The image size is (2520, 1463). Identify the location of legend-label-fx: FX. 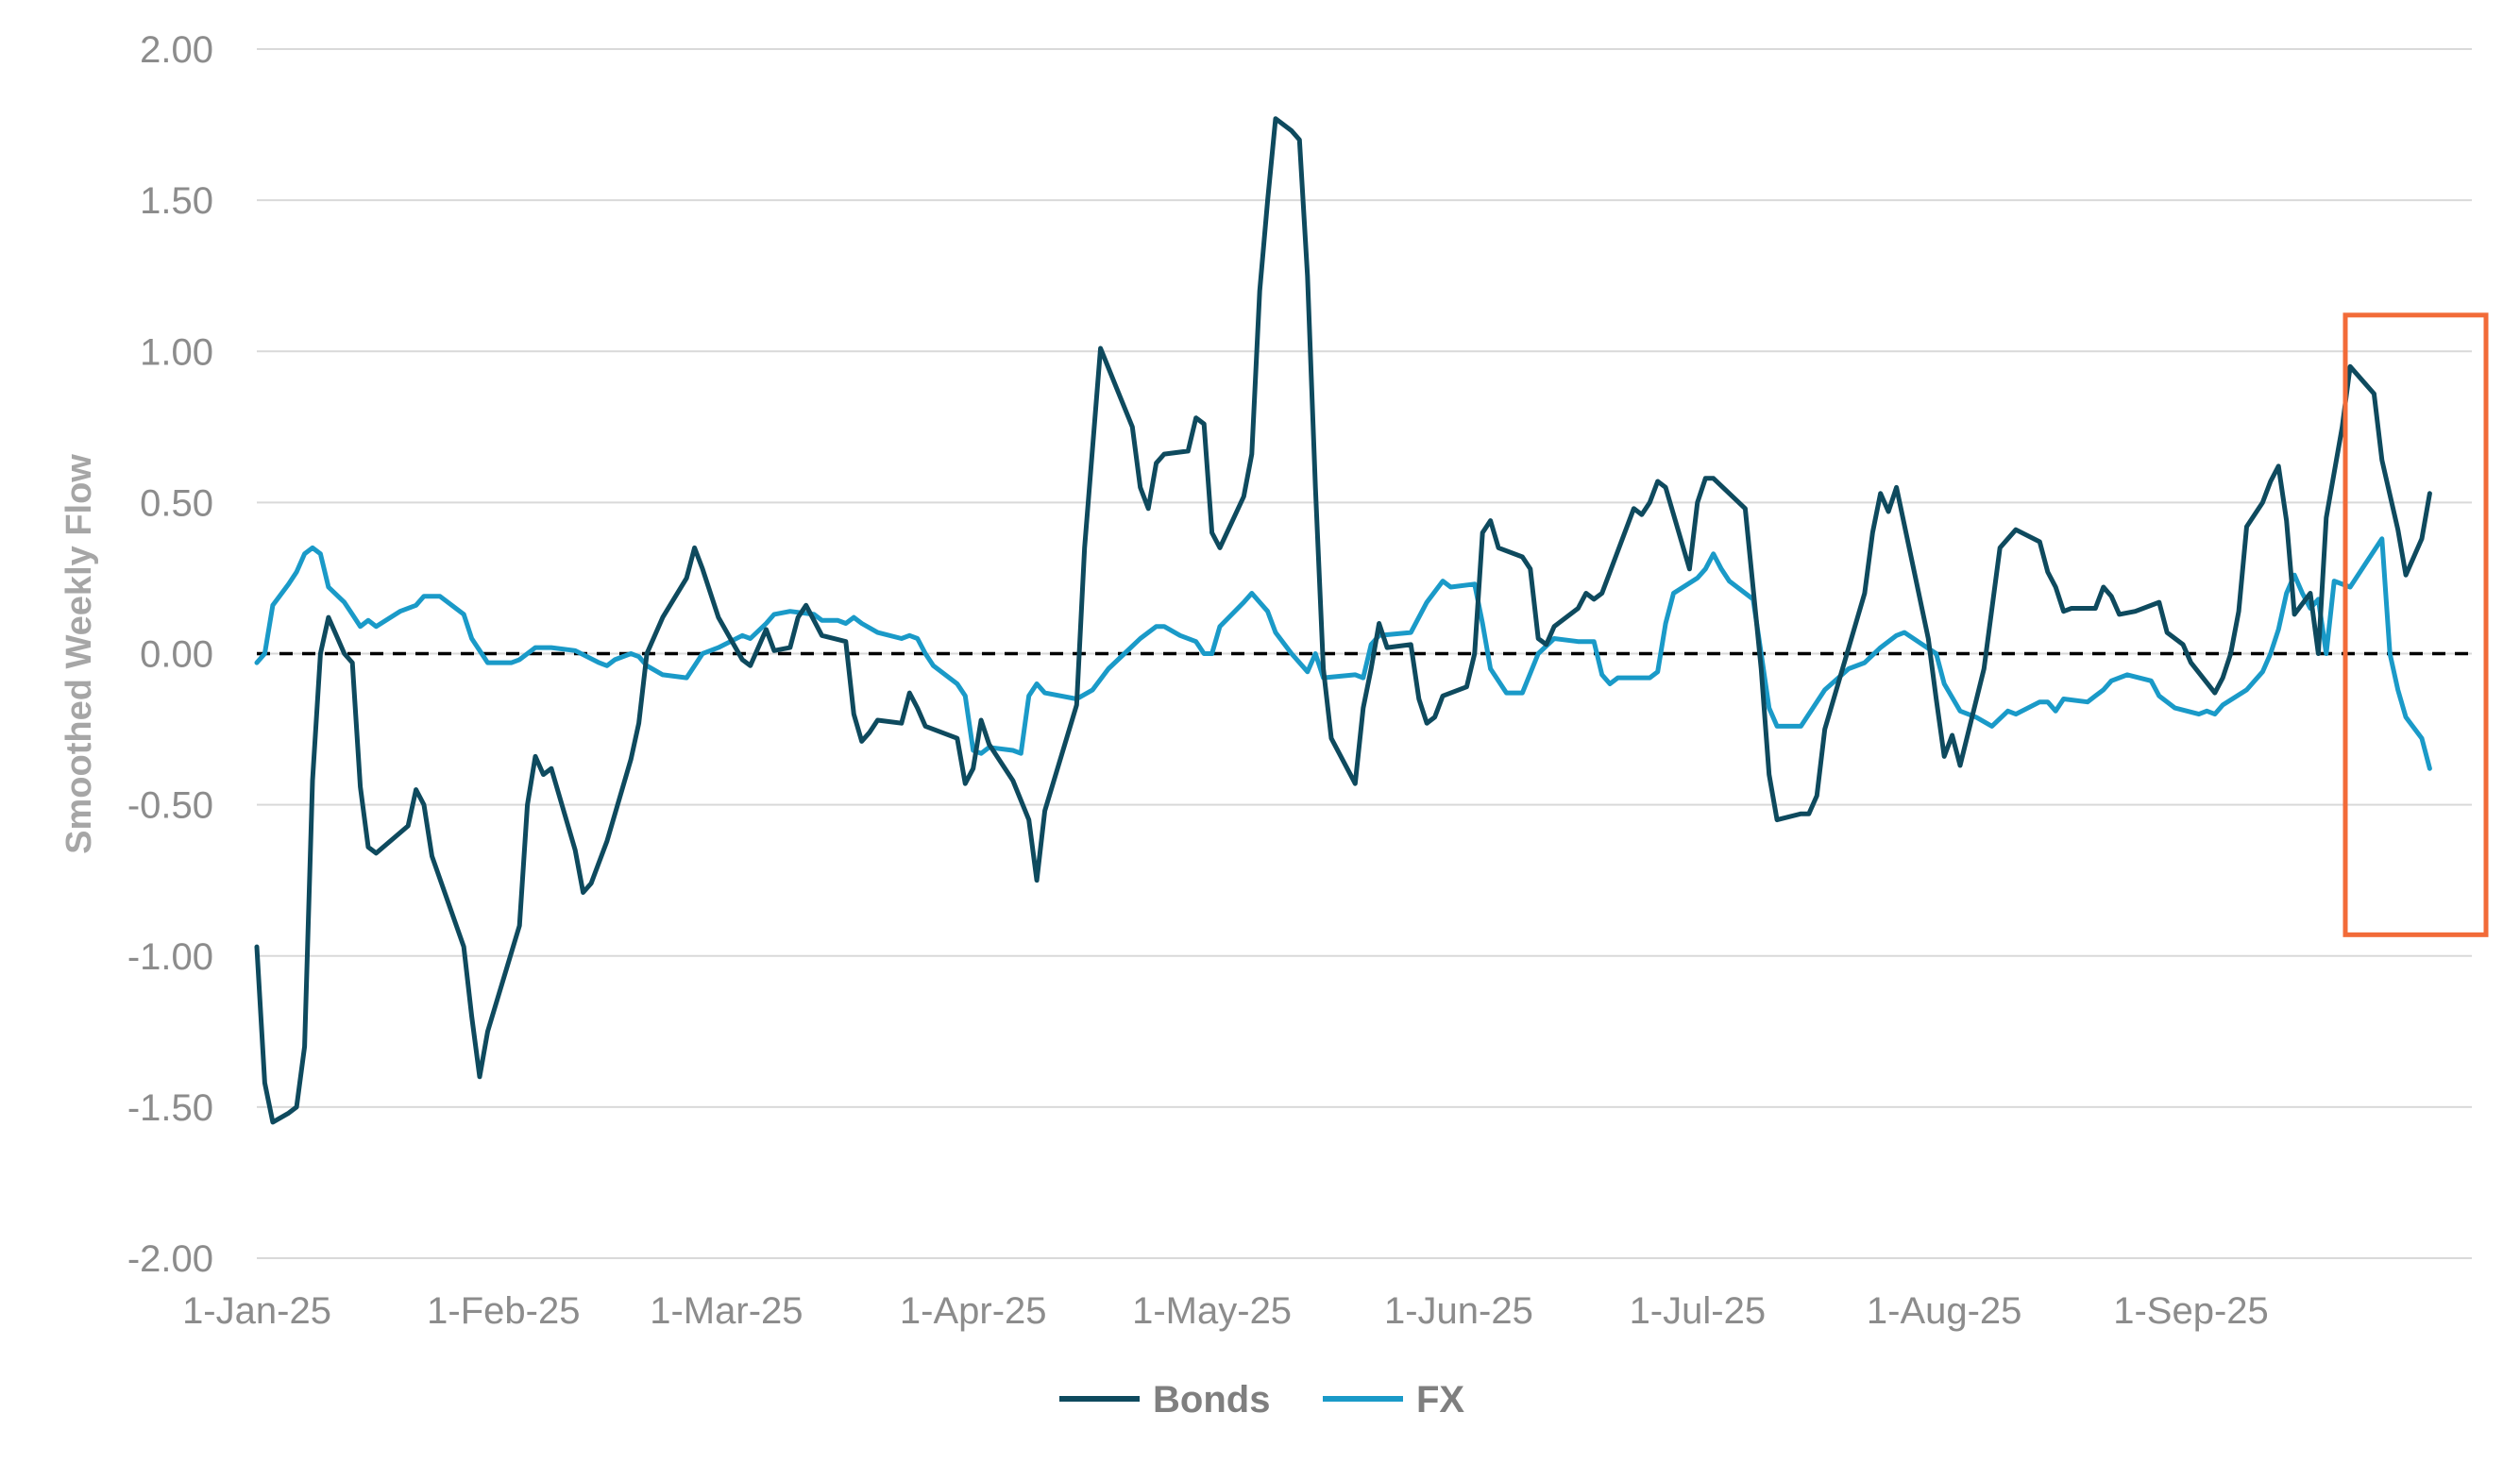
(1440, 1400).